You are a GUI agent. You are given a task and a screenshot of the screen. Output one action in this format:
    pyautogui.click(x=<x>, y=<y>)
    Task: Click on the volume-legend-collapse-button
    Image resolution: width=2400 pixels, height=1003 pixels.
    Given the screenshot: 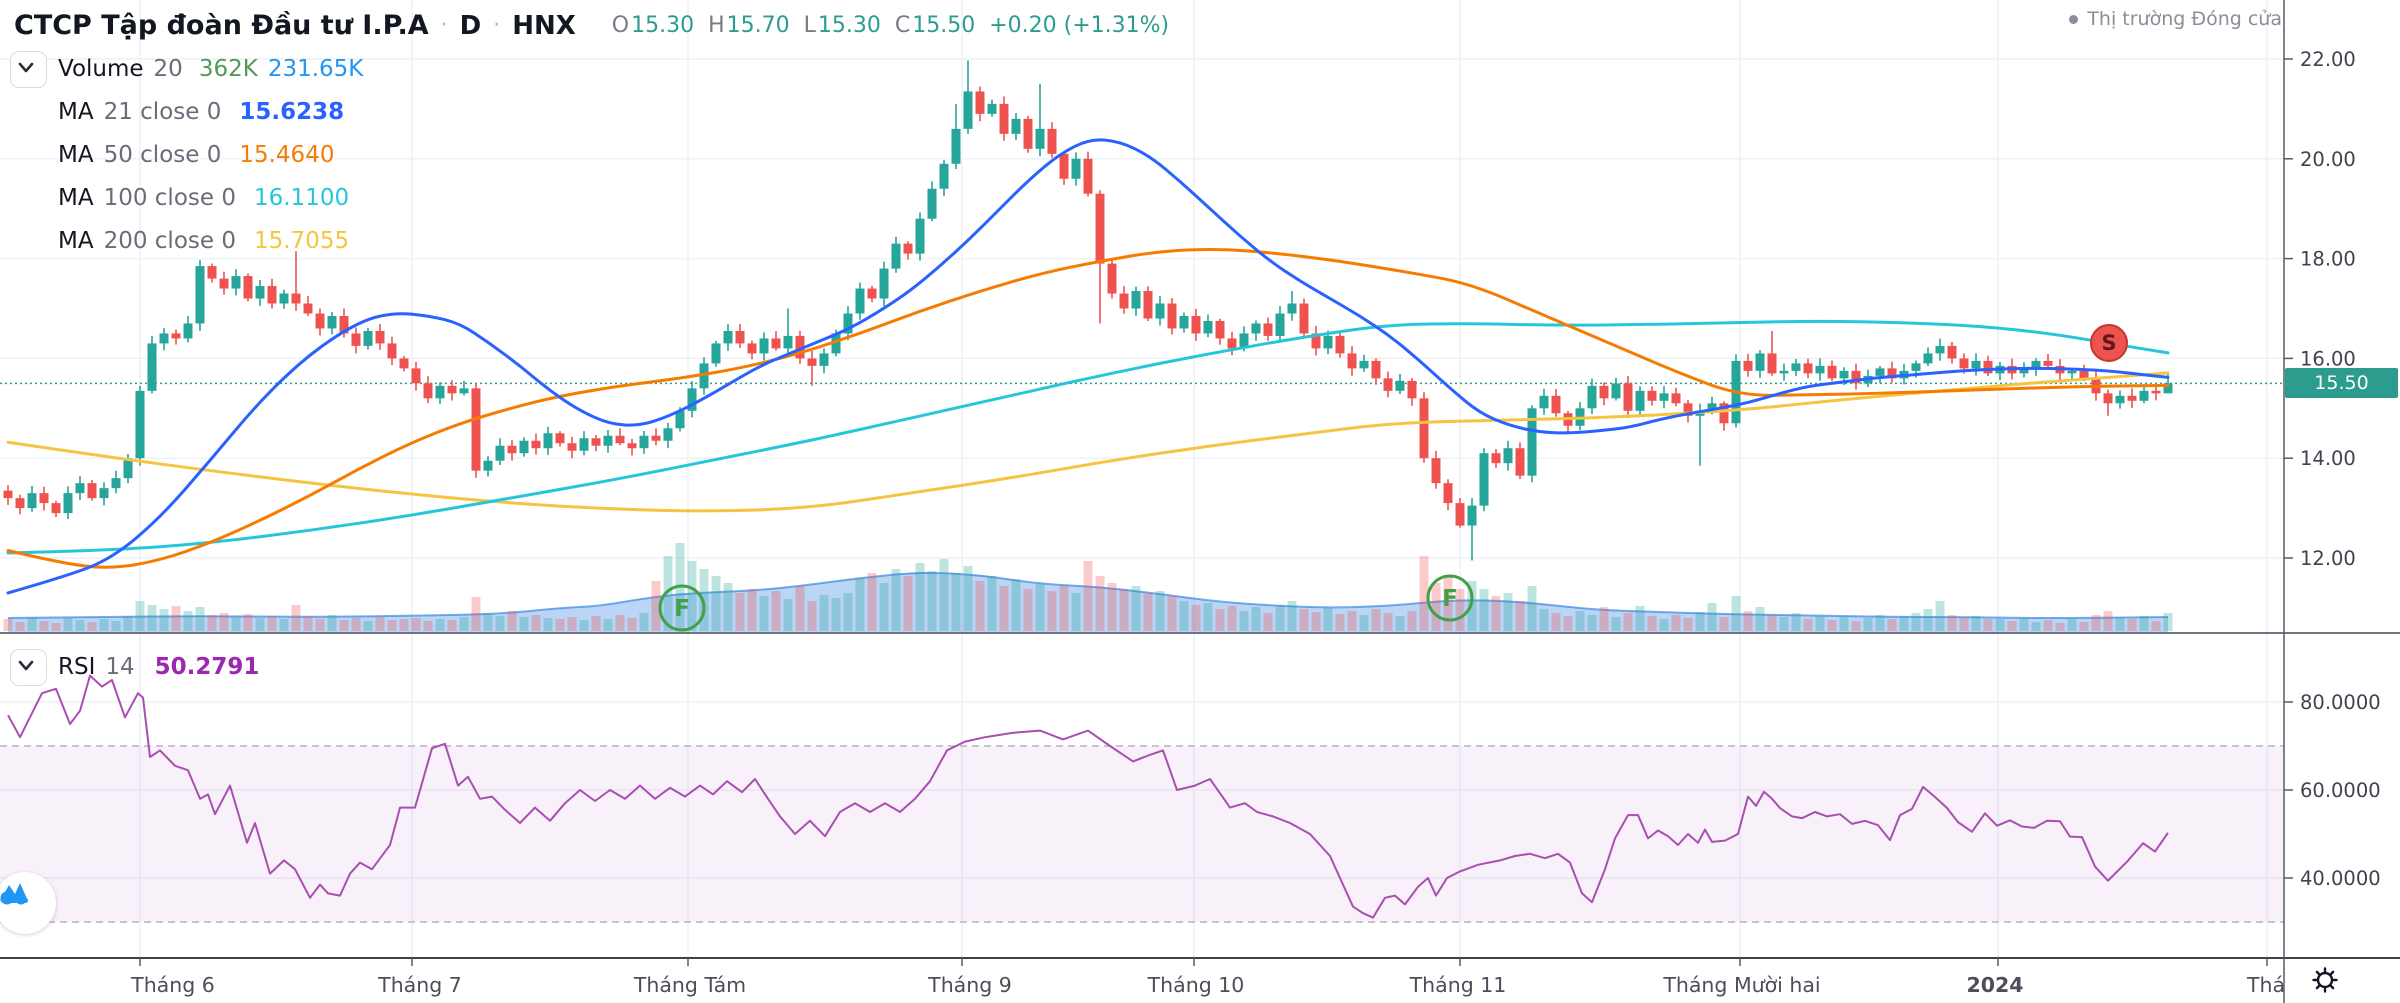 What is the action you would take?
    pyautogui.click(x=28, y=69)
    